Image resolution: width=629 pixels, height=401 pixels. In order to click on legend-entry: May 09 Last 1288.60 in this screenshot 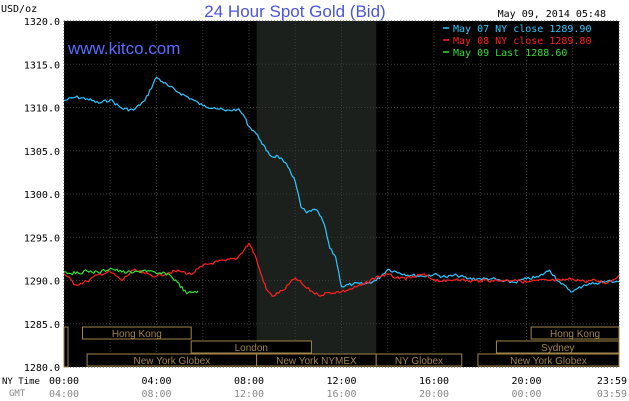, I will do `click(510, 53)`.